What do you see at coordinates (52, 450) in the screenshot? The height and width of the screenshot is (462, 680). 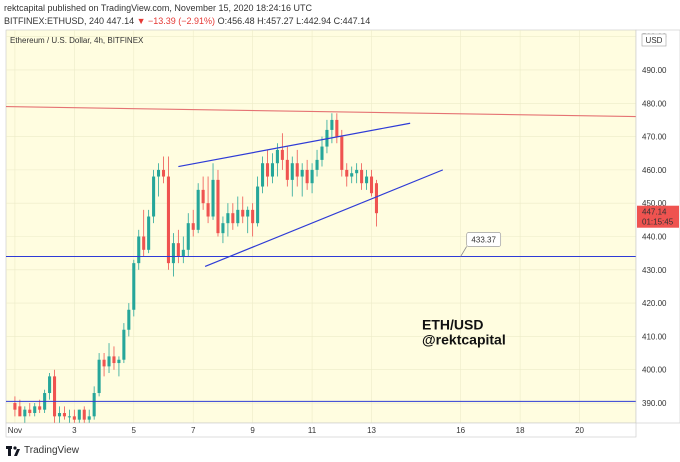 I see `tradingview-brand: TradingView` at bounding box center [52, 450].